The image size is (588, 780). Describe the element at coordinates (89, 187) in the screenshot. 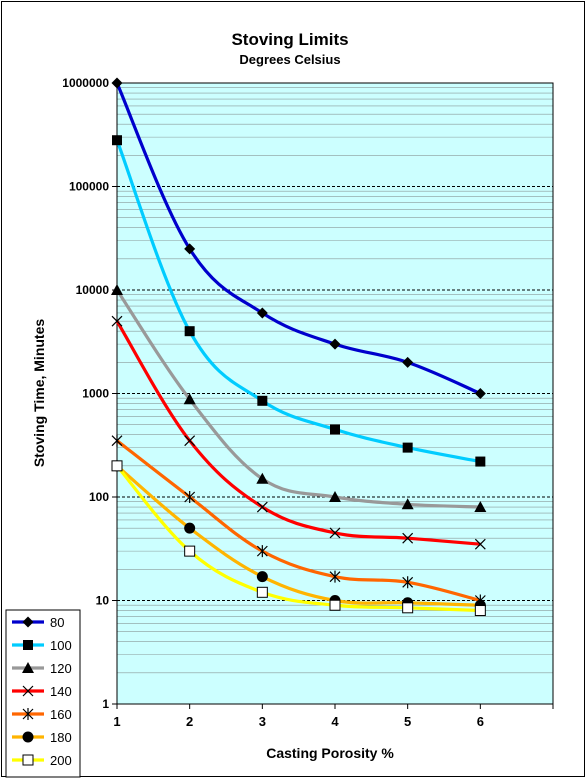

I see `y-tick-label: 100000` at that location.